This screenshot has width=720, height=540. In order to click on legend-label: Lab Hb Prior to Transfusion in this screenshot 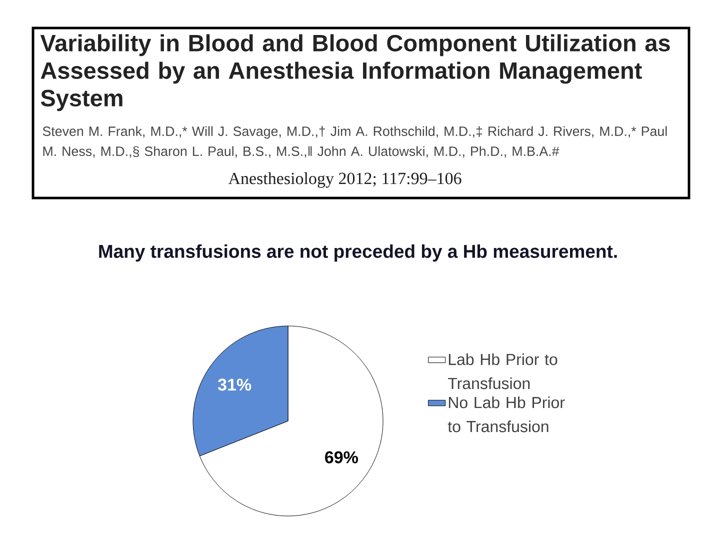, I will do `click(503, 371)`.